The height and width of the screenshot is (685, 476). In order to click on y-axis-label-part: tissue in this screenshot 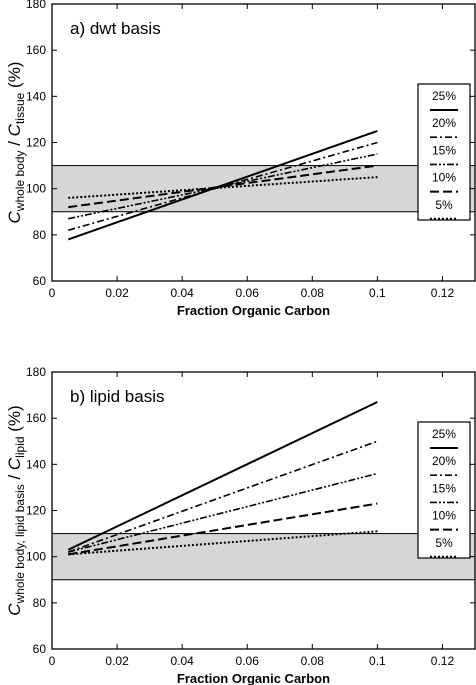, I will do `click(20, 108)`.